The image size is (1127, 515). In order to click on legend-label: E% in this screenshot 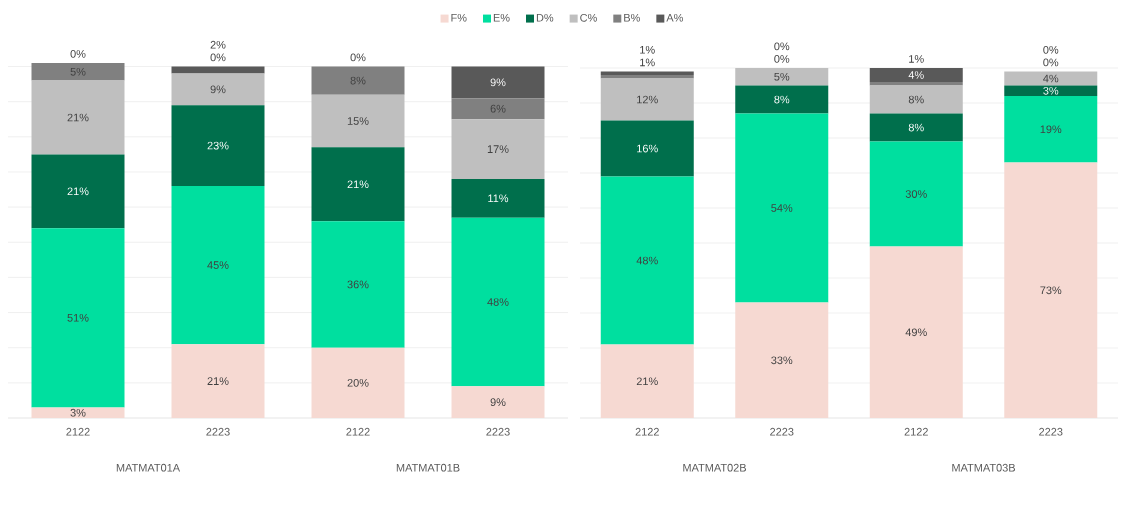, I will do `click(501, 17)`.